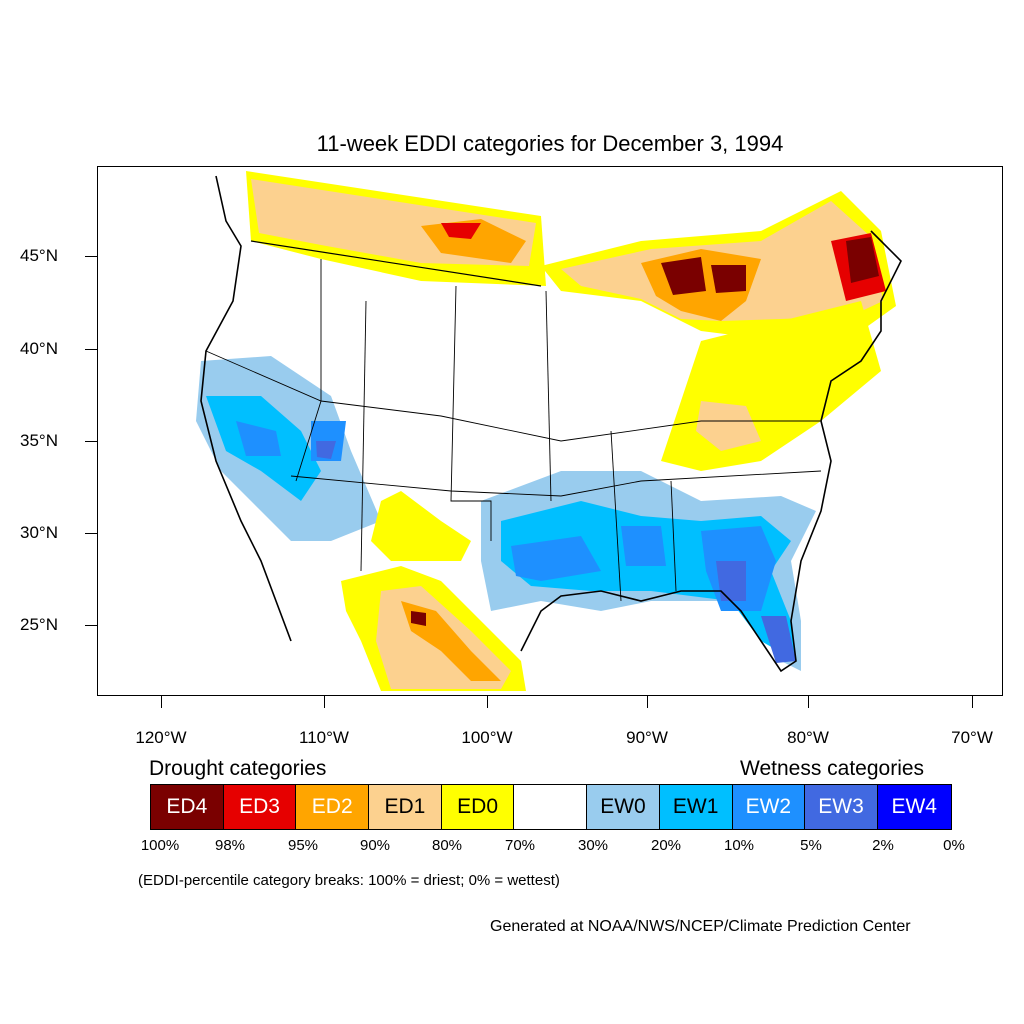 The height and width of the screenshot is (1024, 1024). Describe the element at coordinates (161, 737) in the screenshot. I see `lon-label-120: 120°W` at that location.